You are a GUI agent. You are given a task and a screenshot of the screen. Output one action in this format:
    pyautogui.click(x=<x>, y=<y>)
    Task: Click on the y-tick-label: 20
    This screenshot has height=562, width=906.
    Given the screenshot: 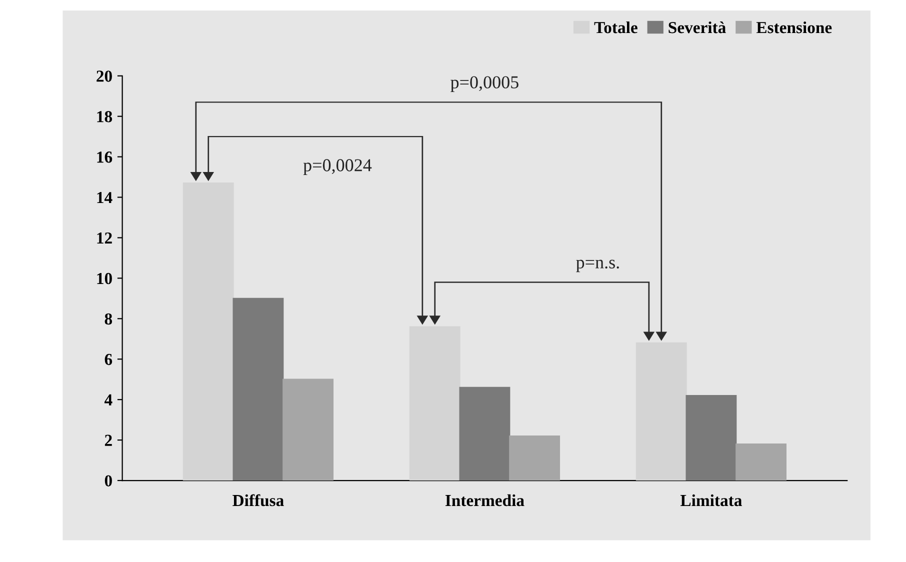 What is the action you would take?
    pyautogui.click(x=104, y=76)
    